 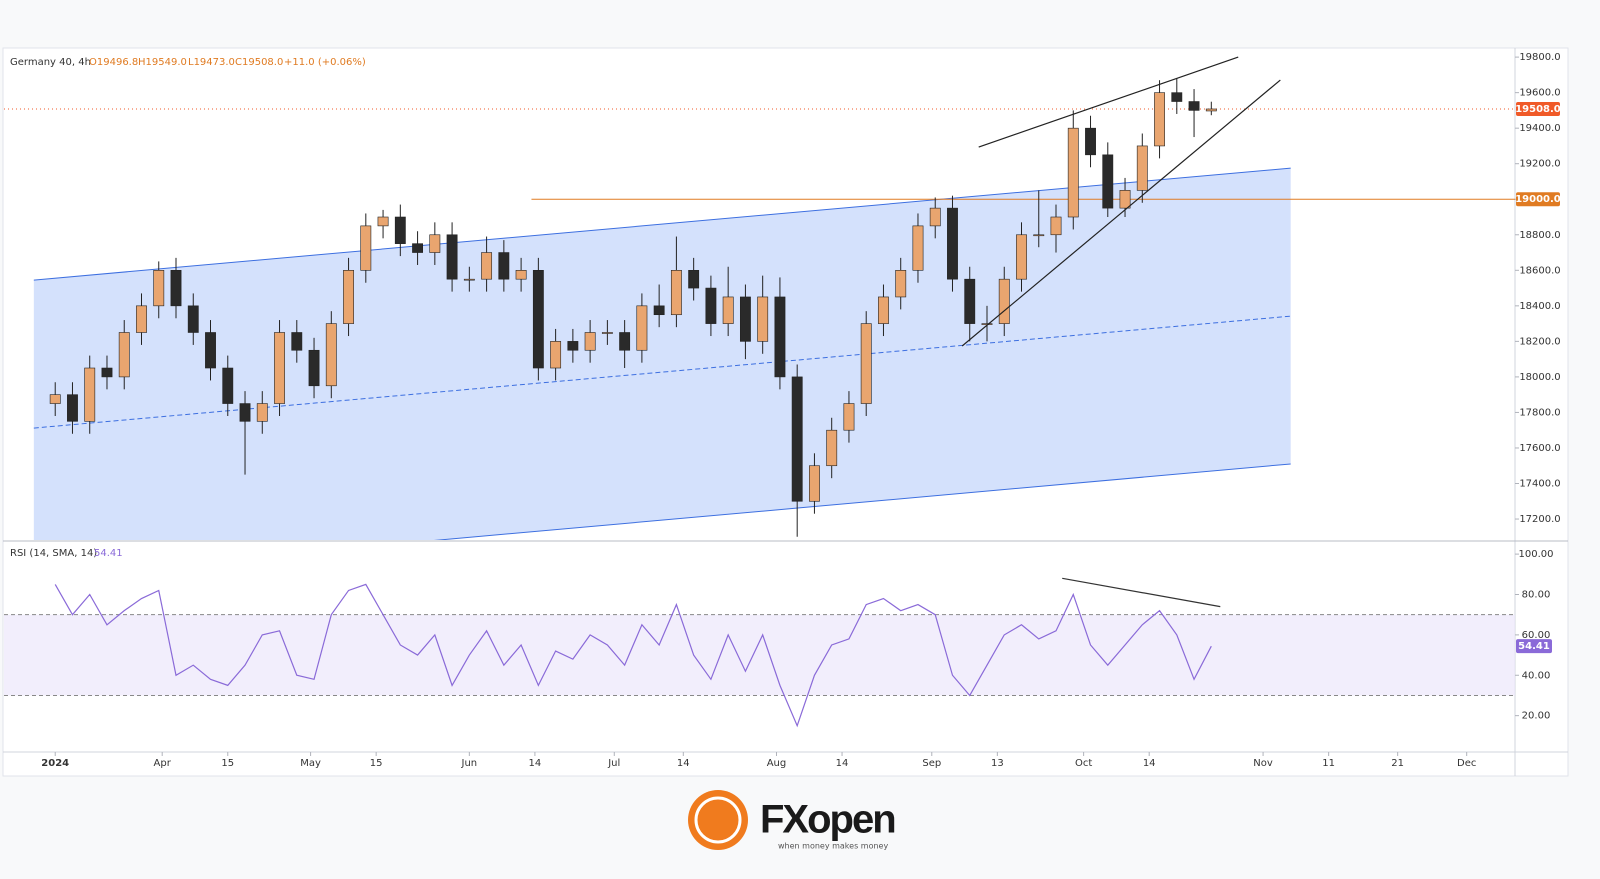 I want to click on brand-logo: FXopen when money makes money, so click(x=792, y=820).